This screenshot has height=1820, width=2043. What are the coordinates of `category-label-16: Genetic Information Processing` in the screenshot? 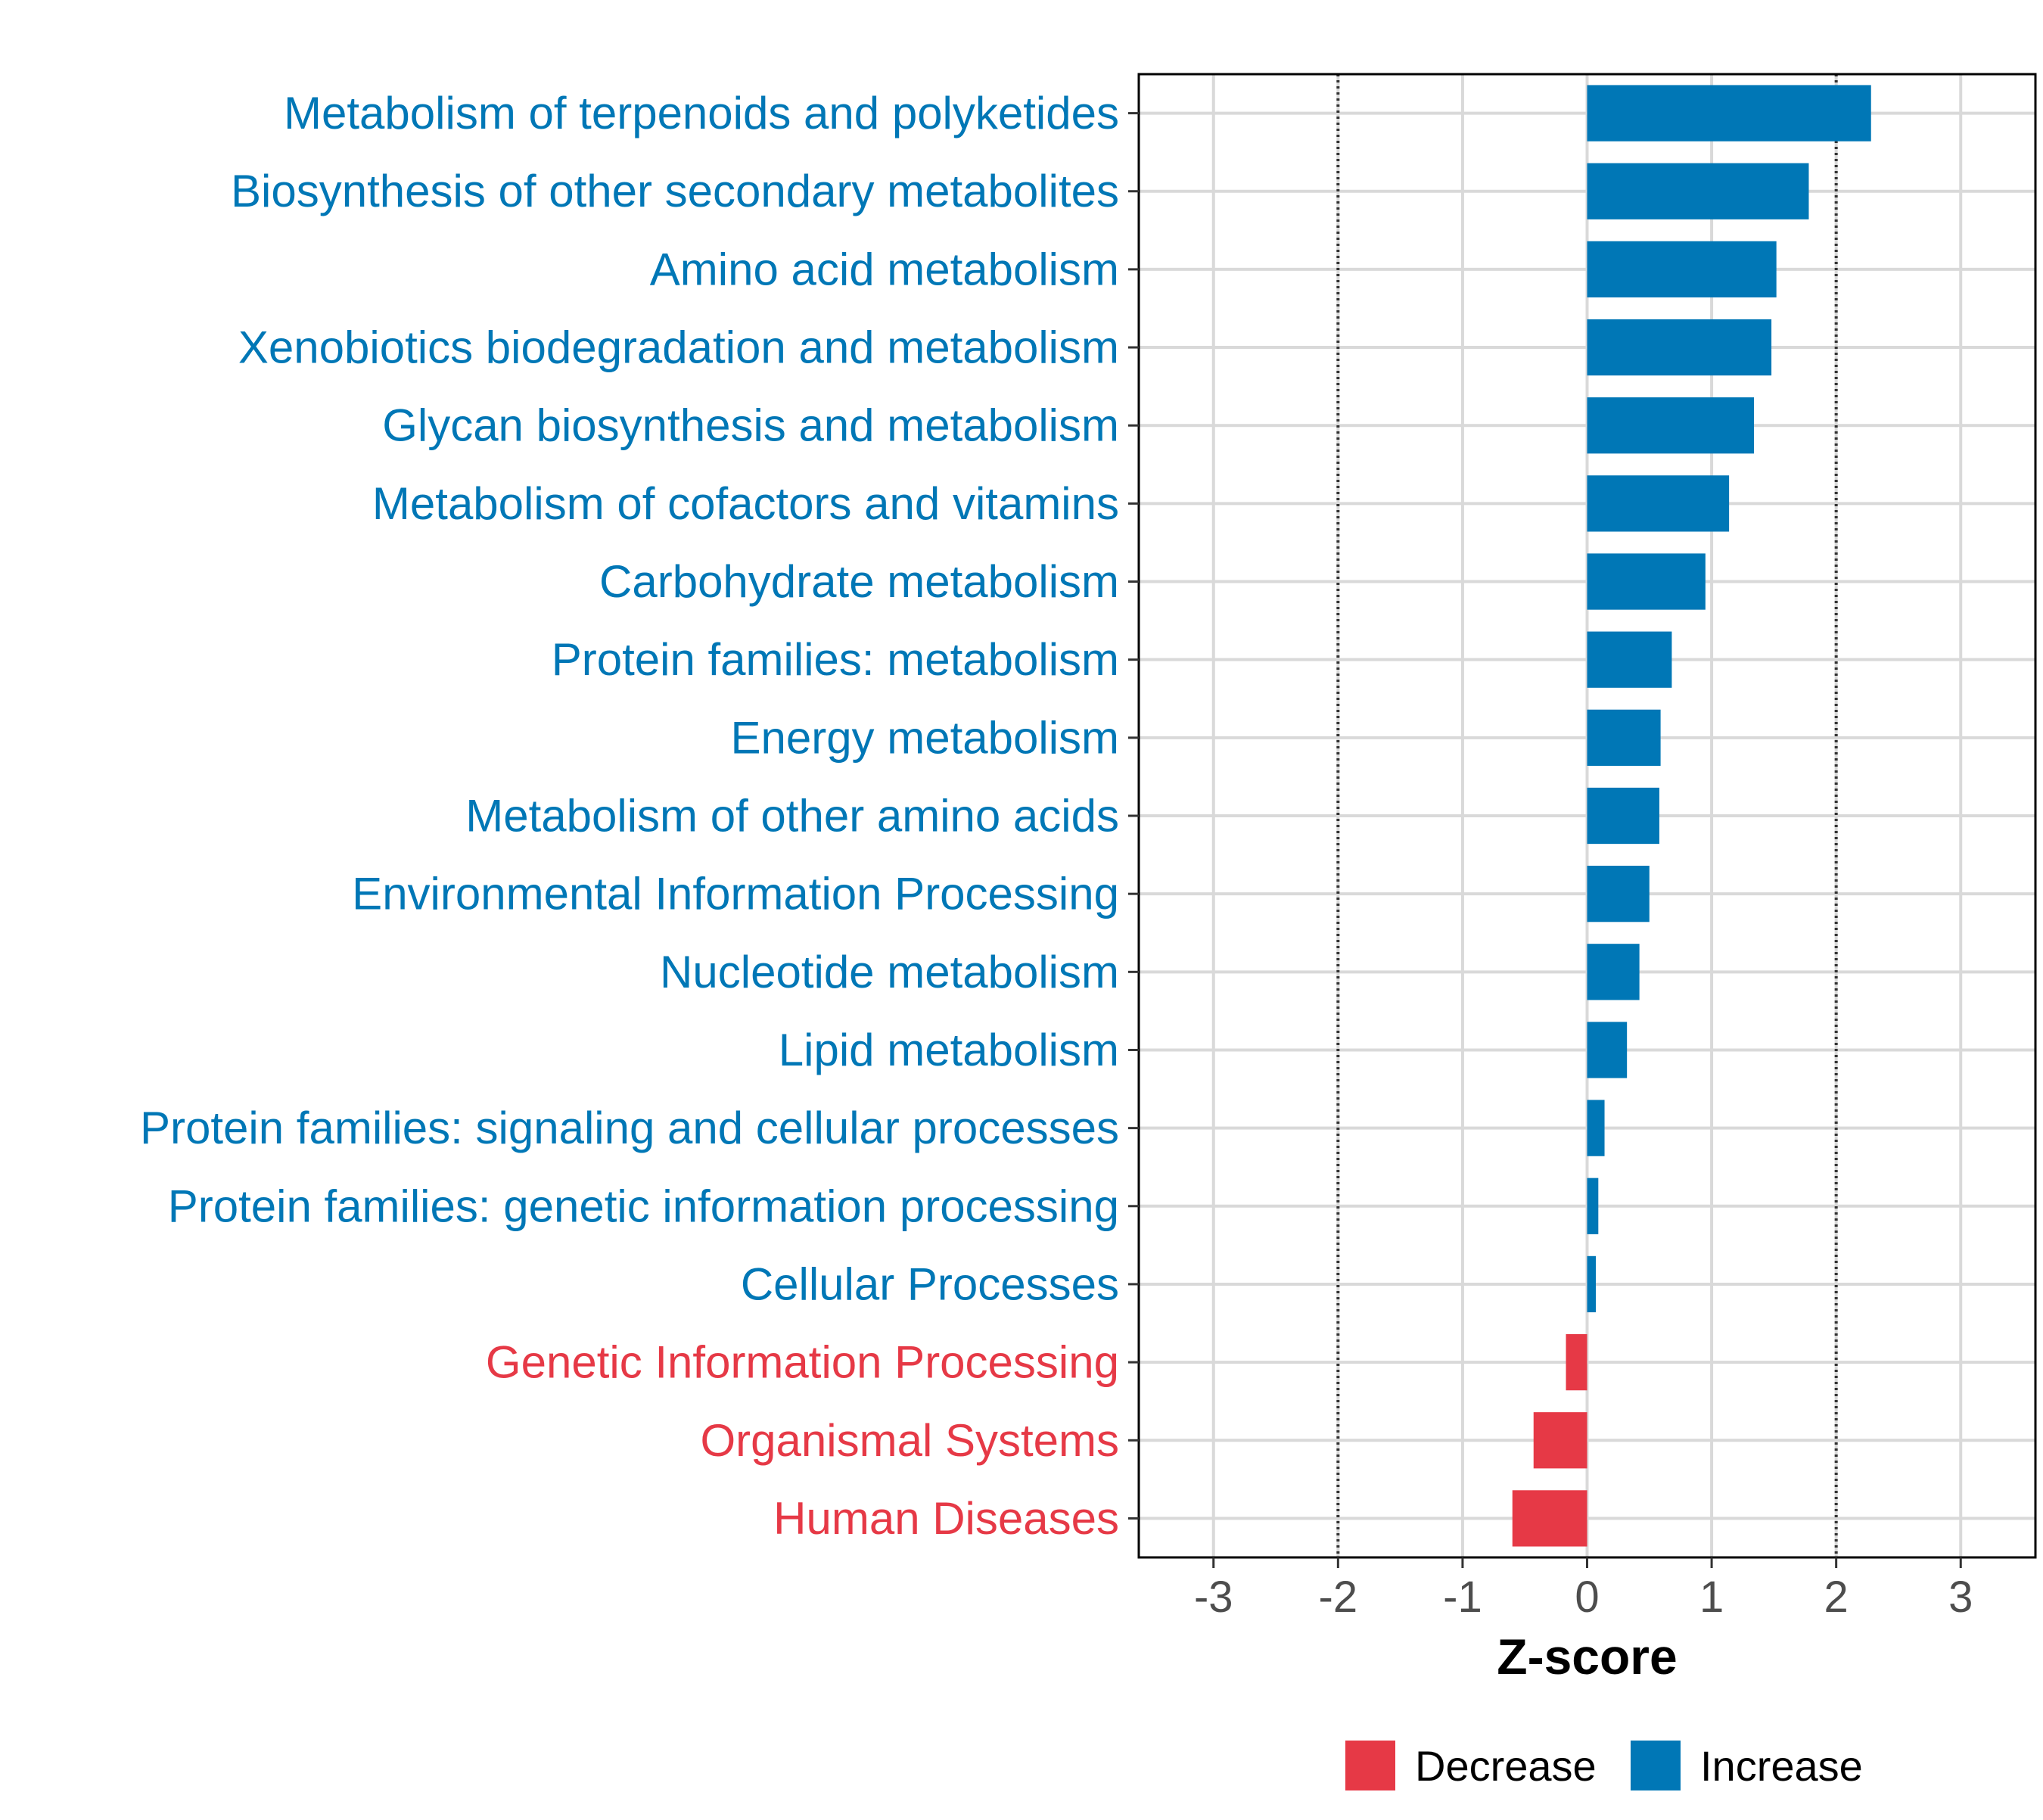 It's located at (802, 1362).